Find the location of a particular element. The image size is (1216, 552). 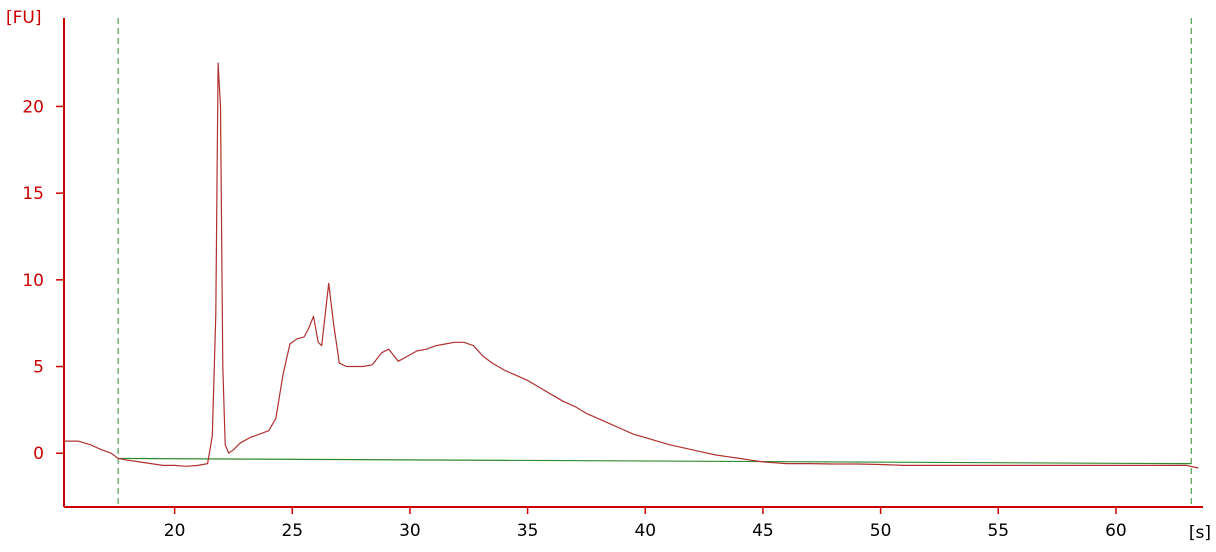

x-tick-label: 45 is located at coordinates (763, 531).